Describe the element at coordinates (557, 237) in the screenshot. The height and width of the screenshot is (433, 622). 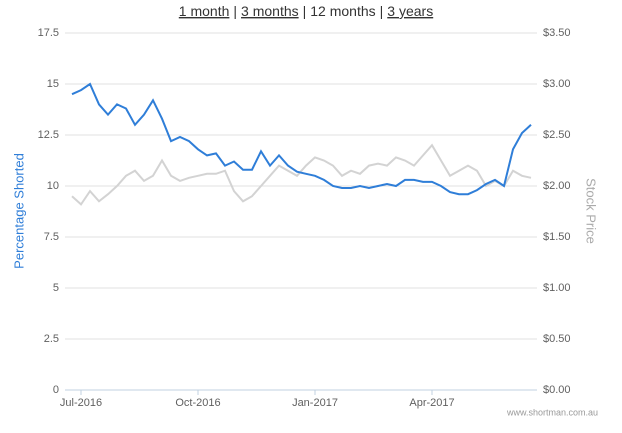
I see `y2-tick-label: $1.50` at that location.